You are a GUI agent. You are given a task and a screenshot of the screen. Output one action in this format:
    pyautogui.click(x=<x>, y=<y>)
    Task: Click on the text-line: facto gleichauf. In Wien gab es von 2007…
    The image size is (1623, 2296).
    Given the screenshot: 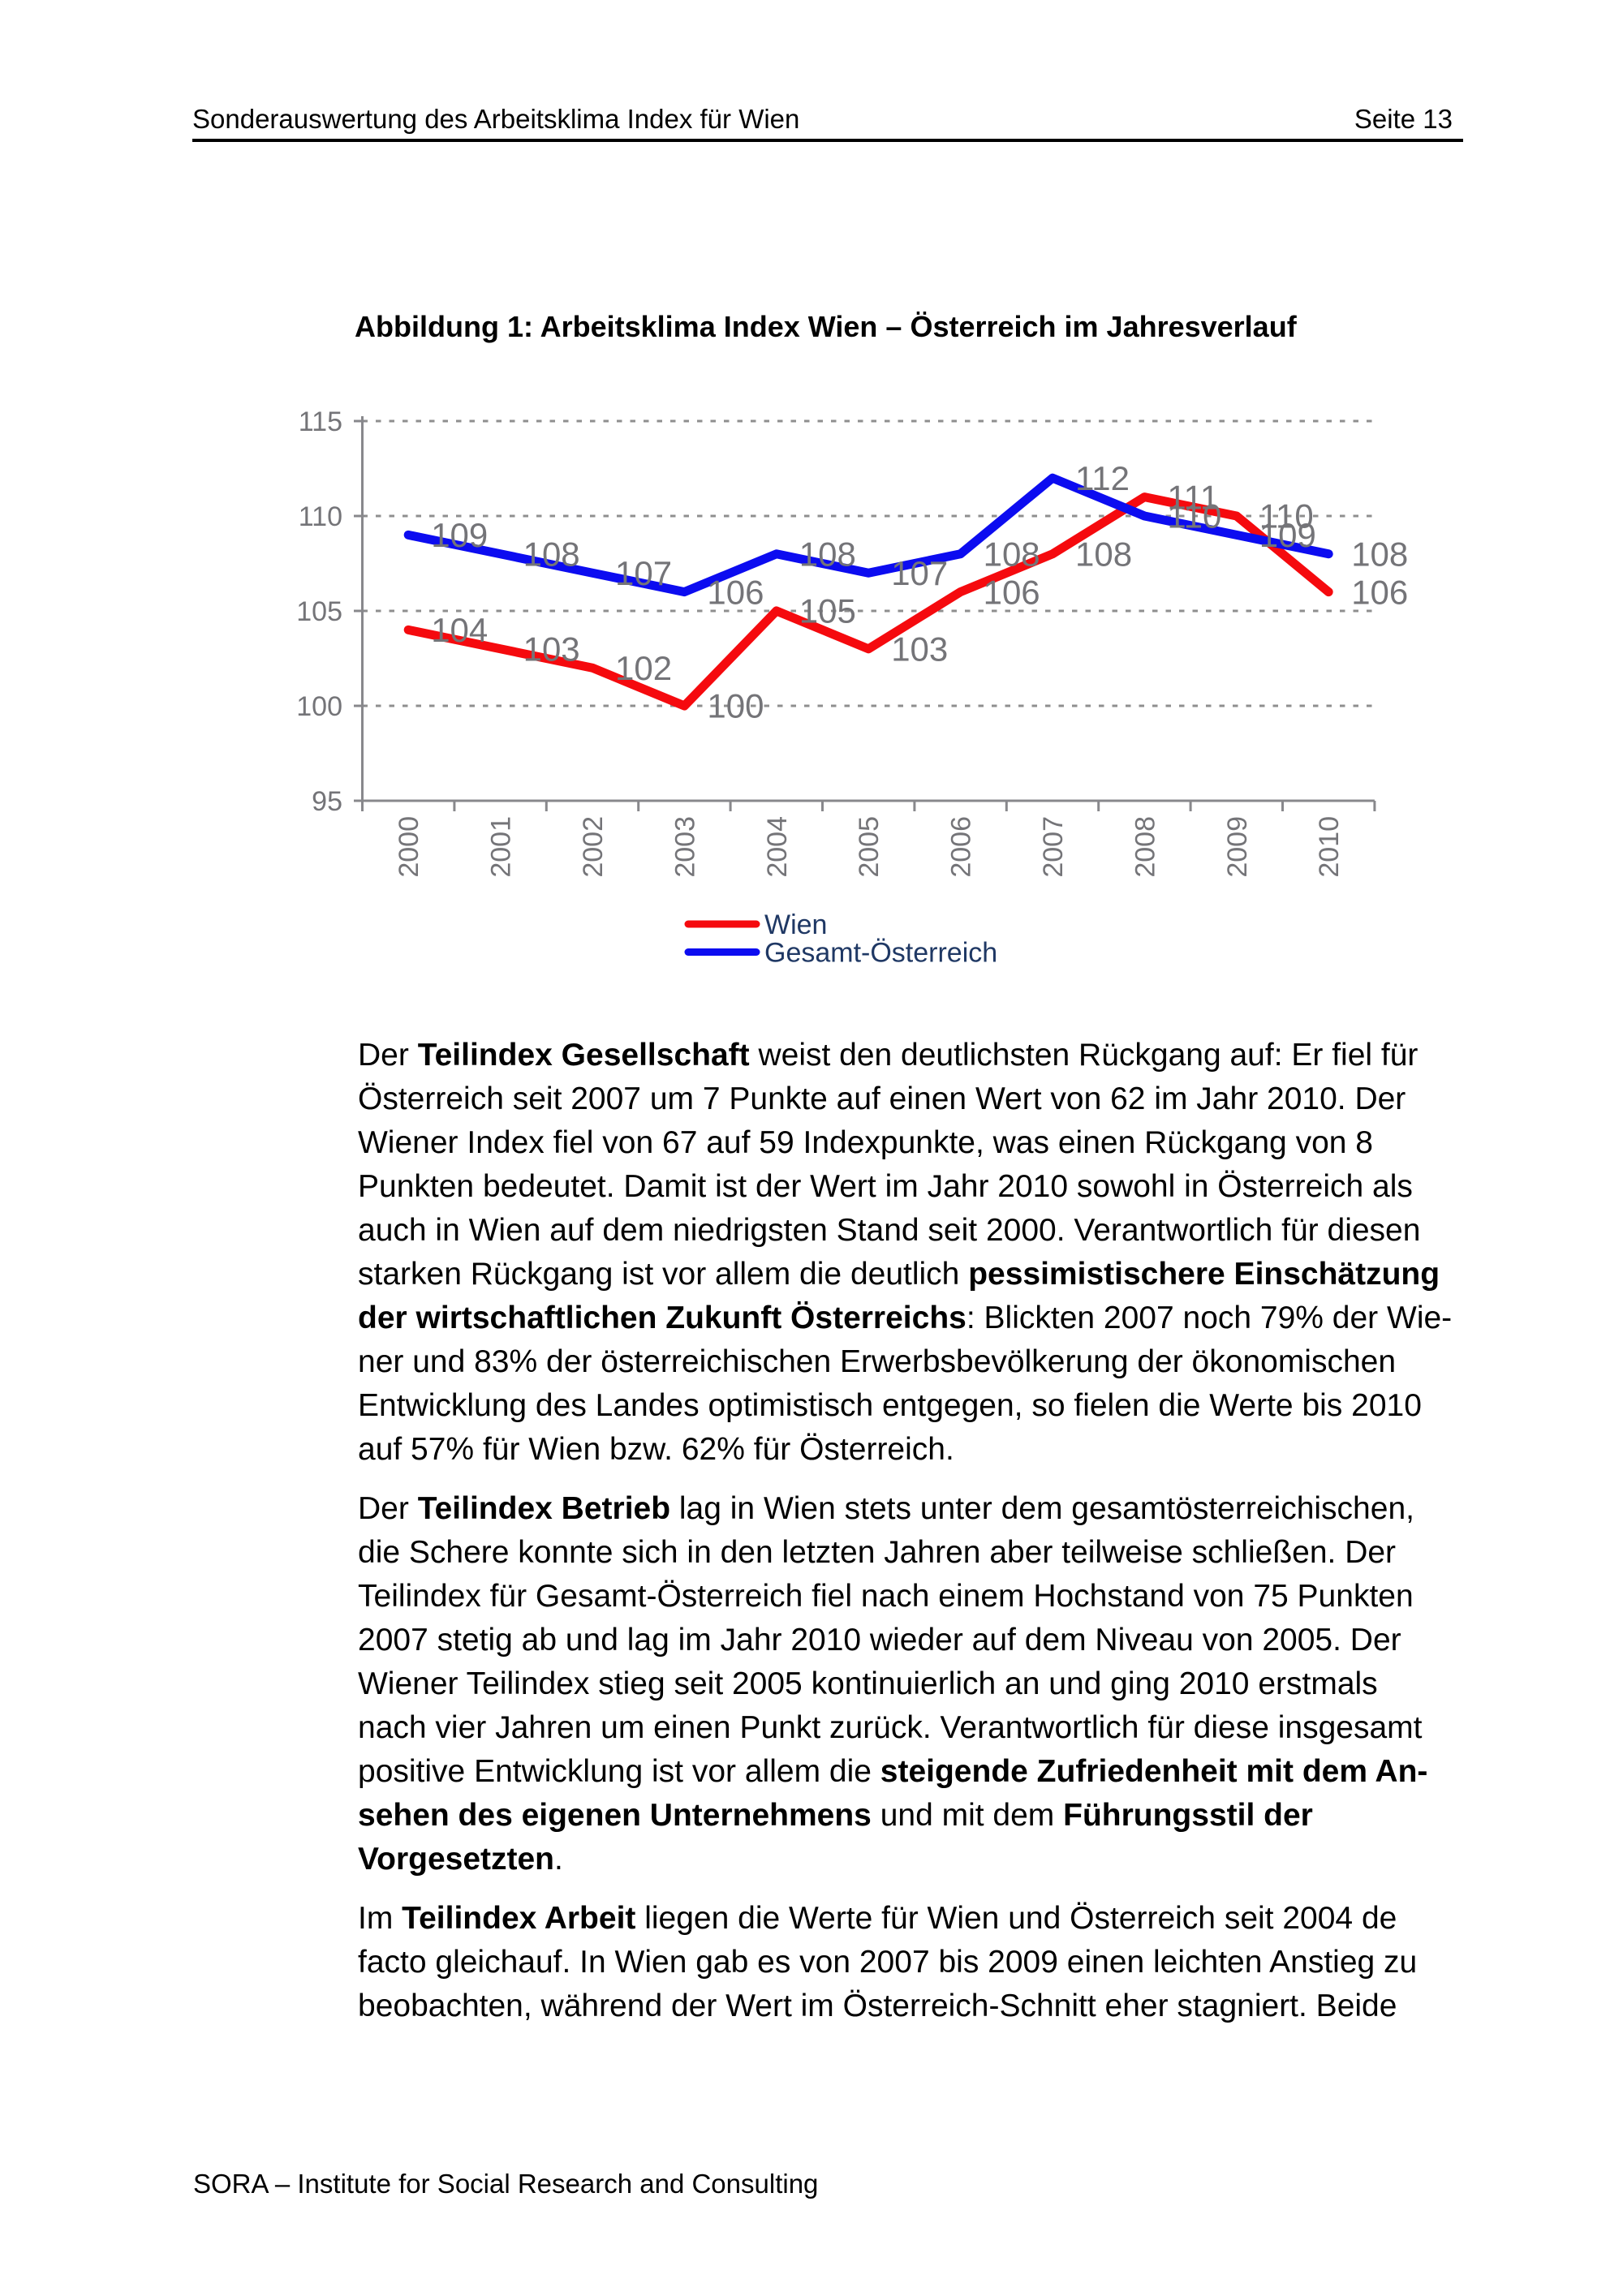 What is the action you would take?
    pyautogui.click(x=926, y=1962)
    